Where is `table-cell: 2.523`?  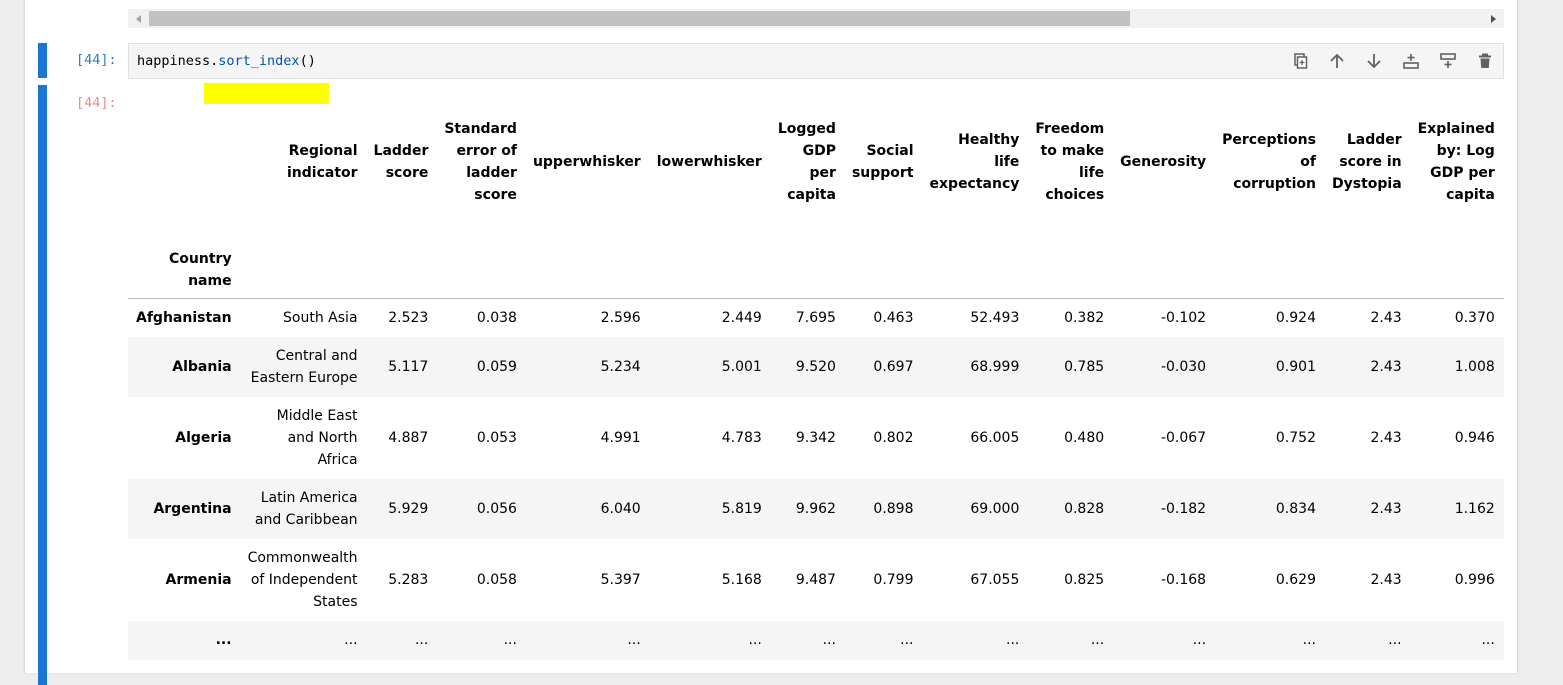
table-cell: 2.523 is located at coordinates (408, 317).